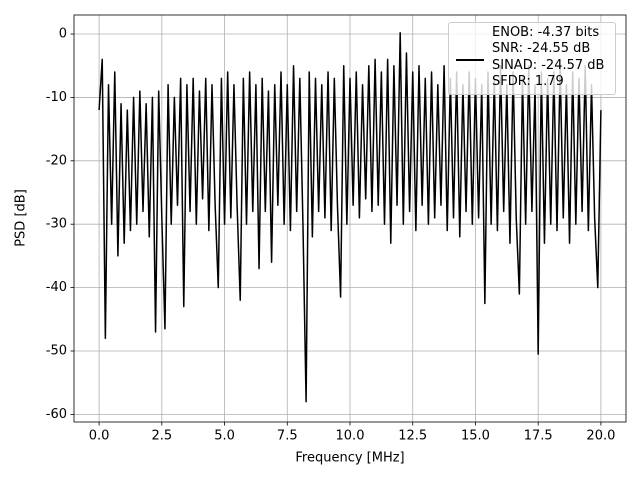  What do you see at coordinates (56, 224) in the screenshot?
I see `y-tick-label: -30` at bounding box center [56, 224].